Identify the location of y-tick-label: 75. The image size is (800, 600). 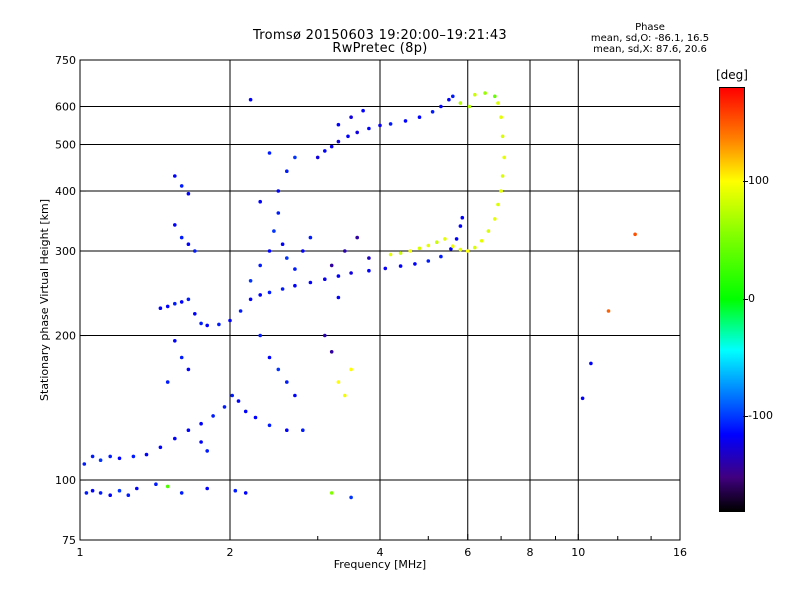
(69, 540).